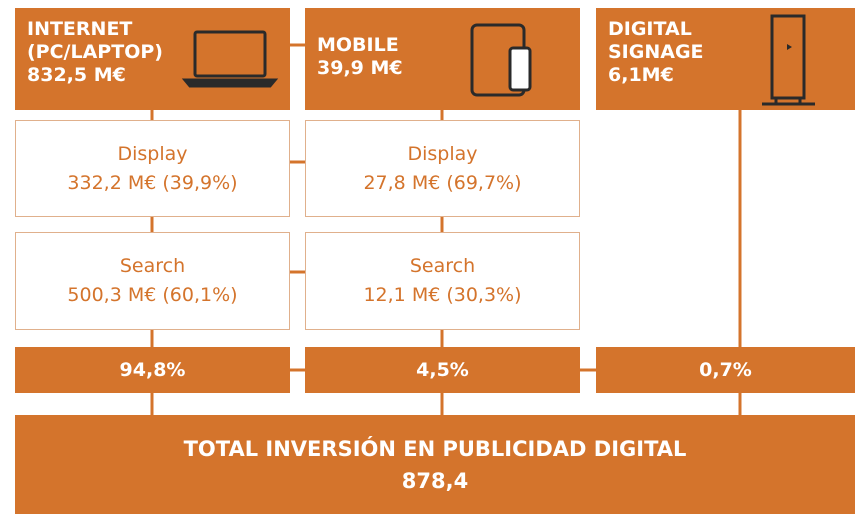  What do you see at coordinates (435, 480) in the screenshot?
I see `total-value: 878,4` at bounding box center [435, 480].